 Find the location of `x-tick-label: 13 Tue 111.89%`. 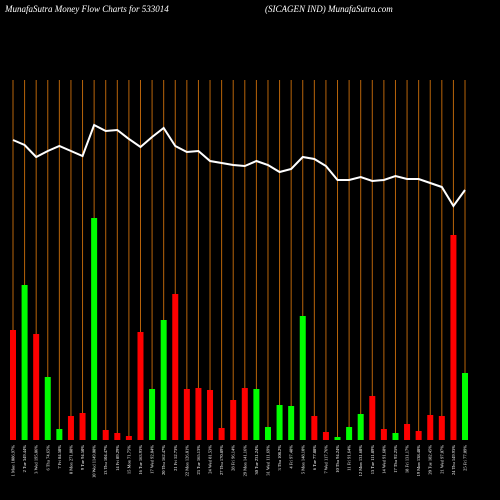

x-tick-label: 13 Tue 111.89% is located at coordinates (372, 460).